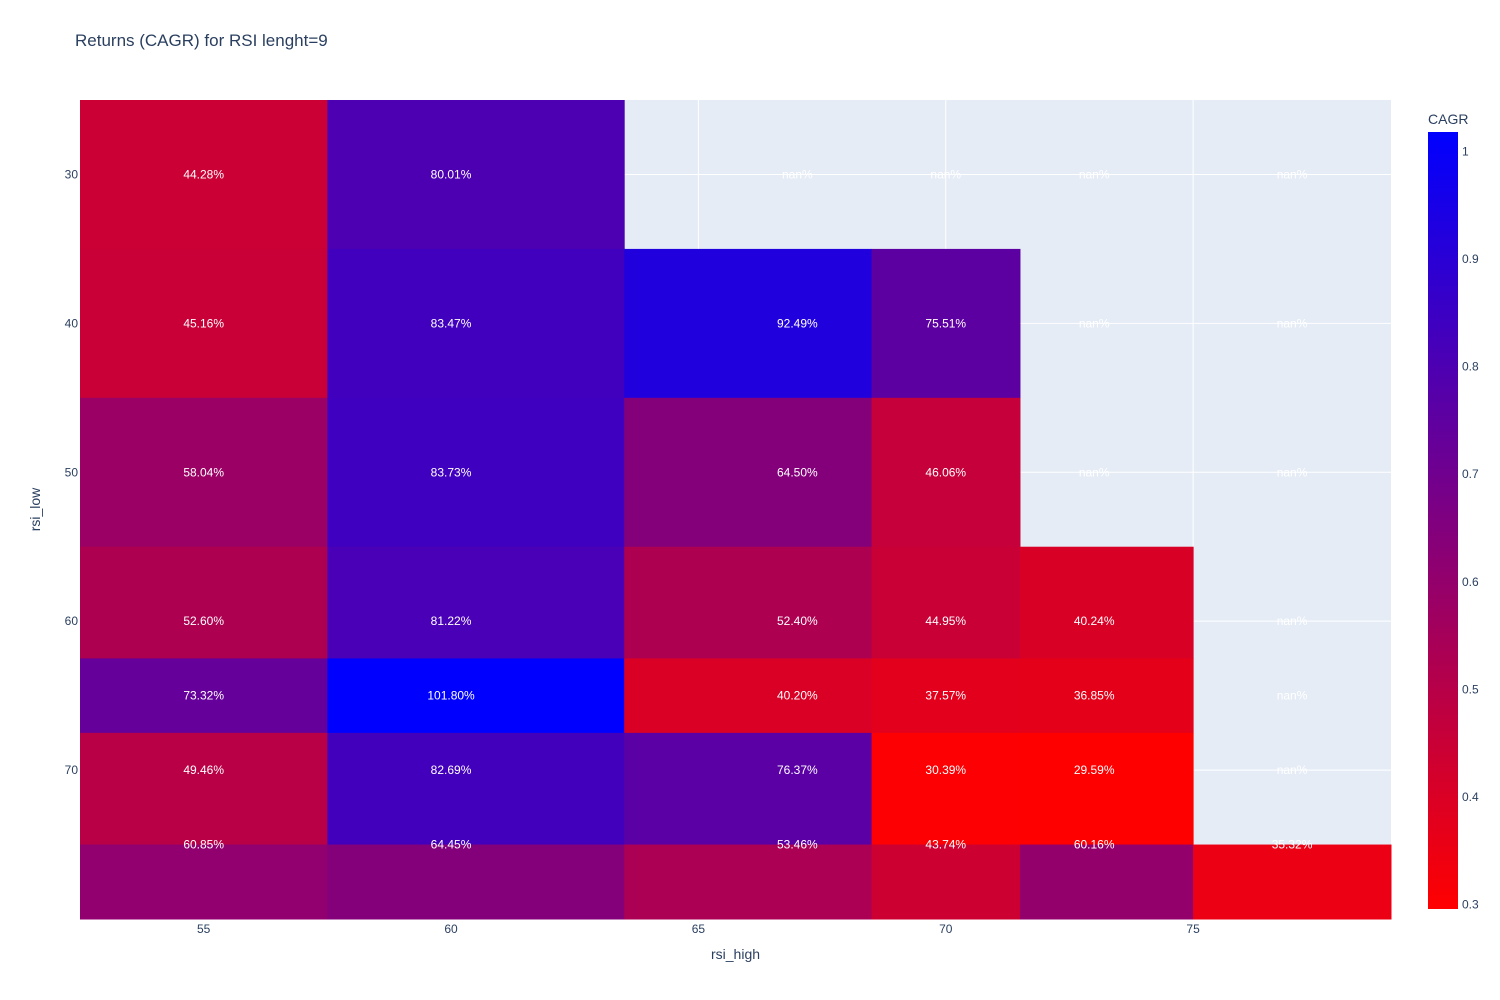 This screenshot has width=1500, height=1000. What do you see at coordinates (203, 770) in the screenshot?
I see `cell-value-label: 49.46%` at bounding box center [203, 770].